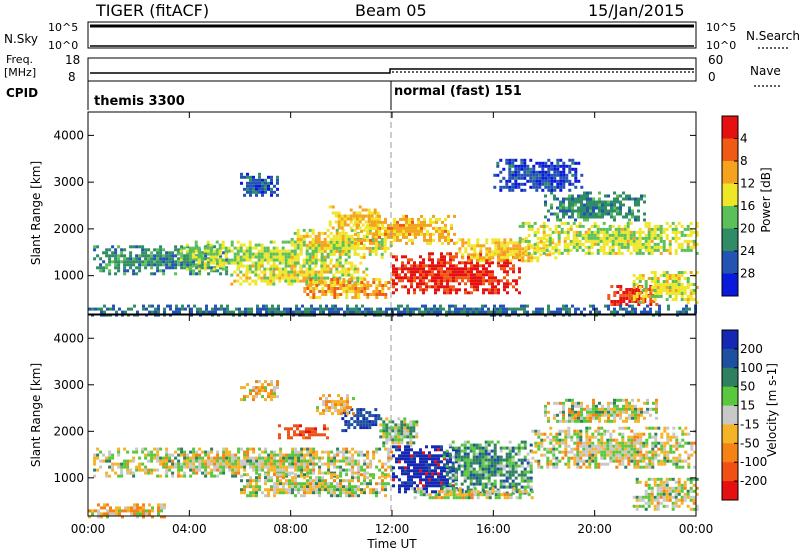 This screenshot has width=800, height=554. I want to click on colorbar-swatch, so click(730, 217).